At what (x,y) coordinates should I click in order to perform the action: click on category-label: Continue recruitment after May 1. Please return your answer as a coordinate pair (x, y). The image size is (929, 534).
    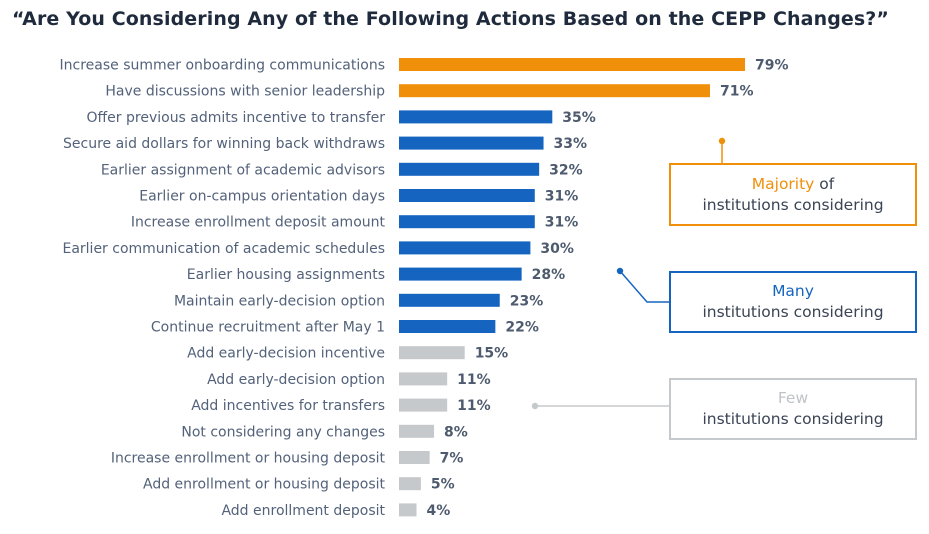
    Looking at the image, I should click on (268, 328).